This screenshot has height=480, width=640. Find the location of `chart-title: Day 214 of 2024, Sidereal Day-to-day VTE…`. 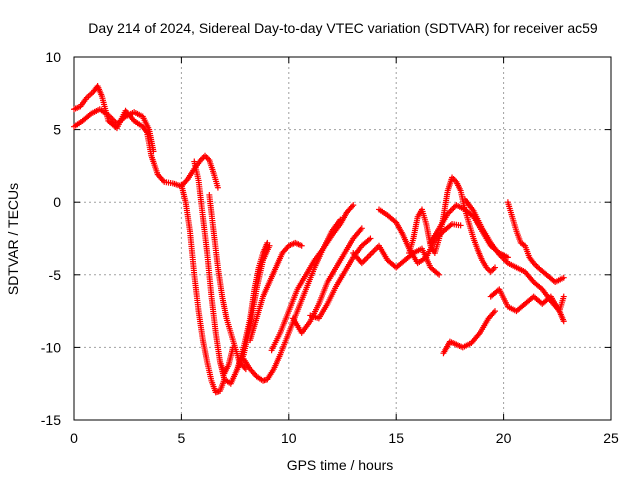

chart-title: Day 214 of 2024, Sidereal Day-to-day VTE… is located at coordinates (343, 28).